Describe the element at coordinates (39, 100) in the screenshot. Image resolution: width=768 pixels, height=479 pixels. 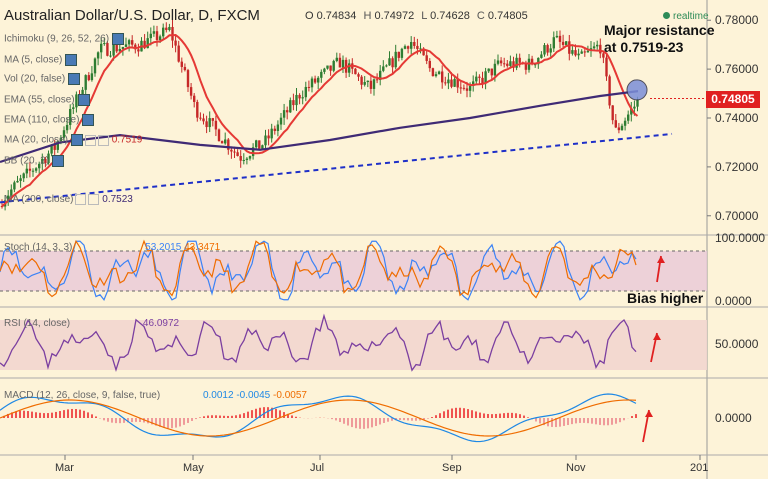
I see `legend-ema55-label: EMA (55, close)` at that location.